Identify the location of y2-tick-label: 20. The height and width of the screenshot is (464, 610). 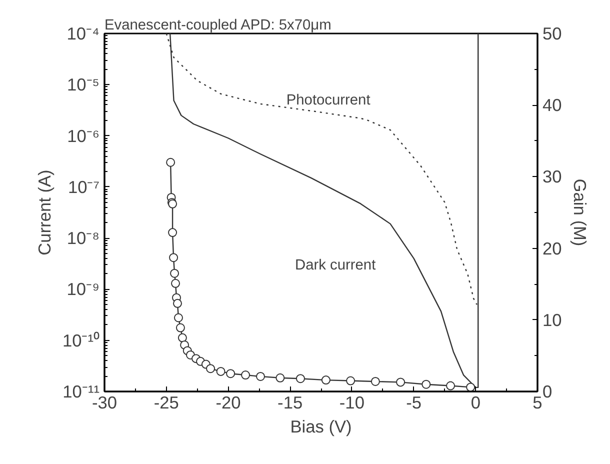
(552, 248).